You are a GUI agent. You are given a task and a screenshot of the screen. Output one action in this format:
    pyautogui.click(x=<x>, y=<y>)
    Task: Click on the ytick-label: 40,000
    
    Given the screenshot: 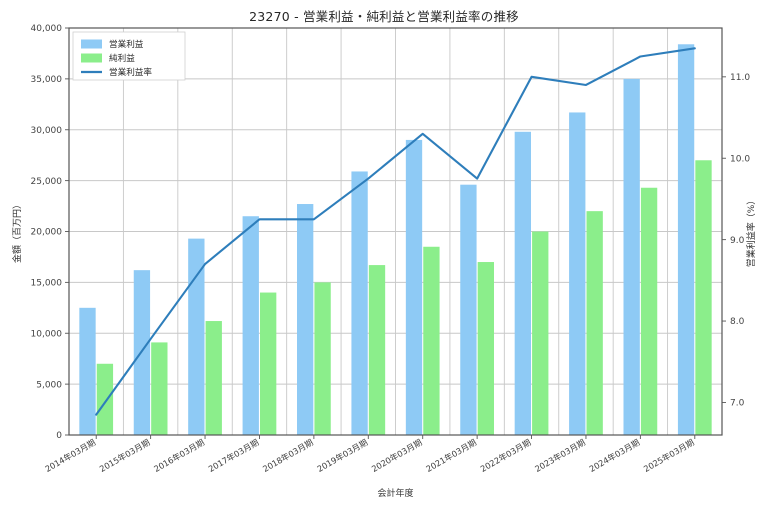 What is the action you would take?
    pyautogui.click(x=47, y=29)
    